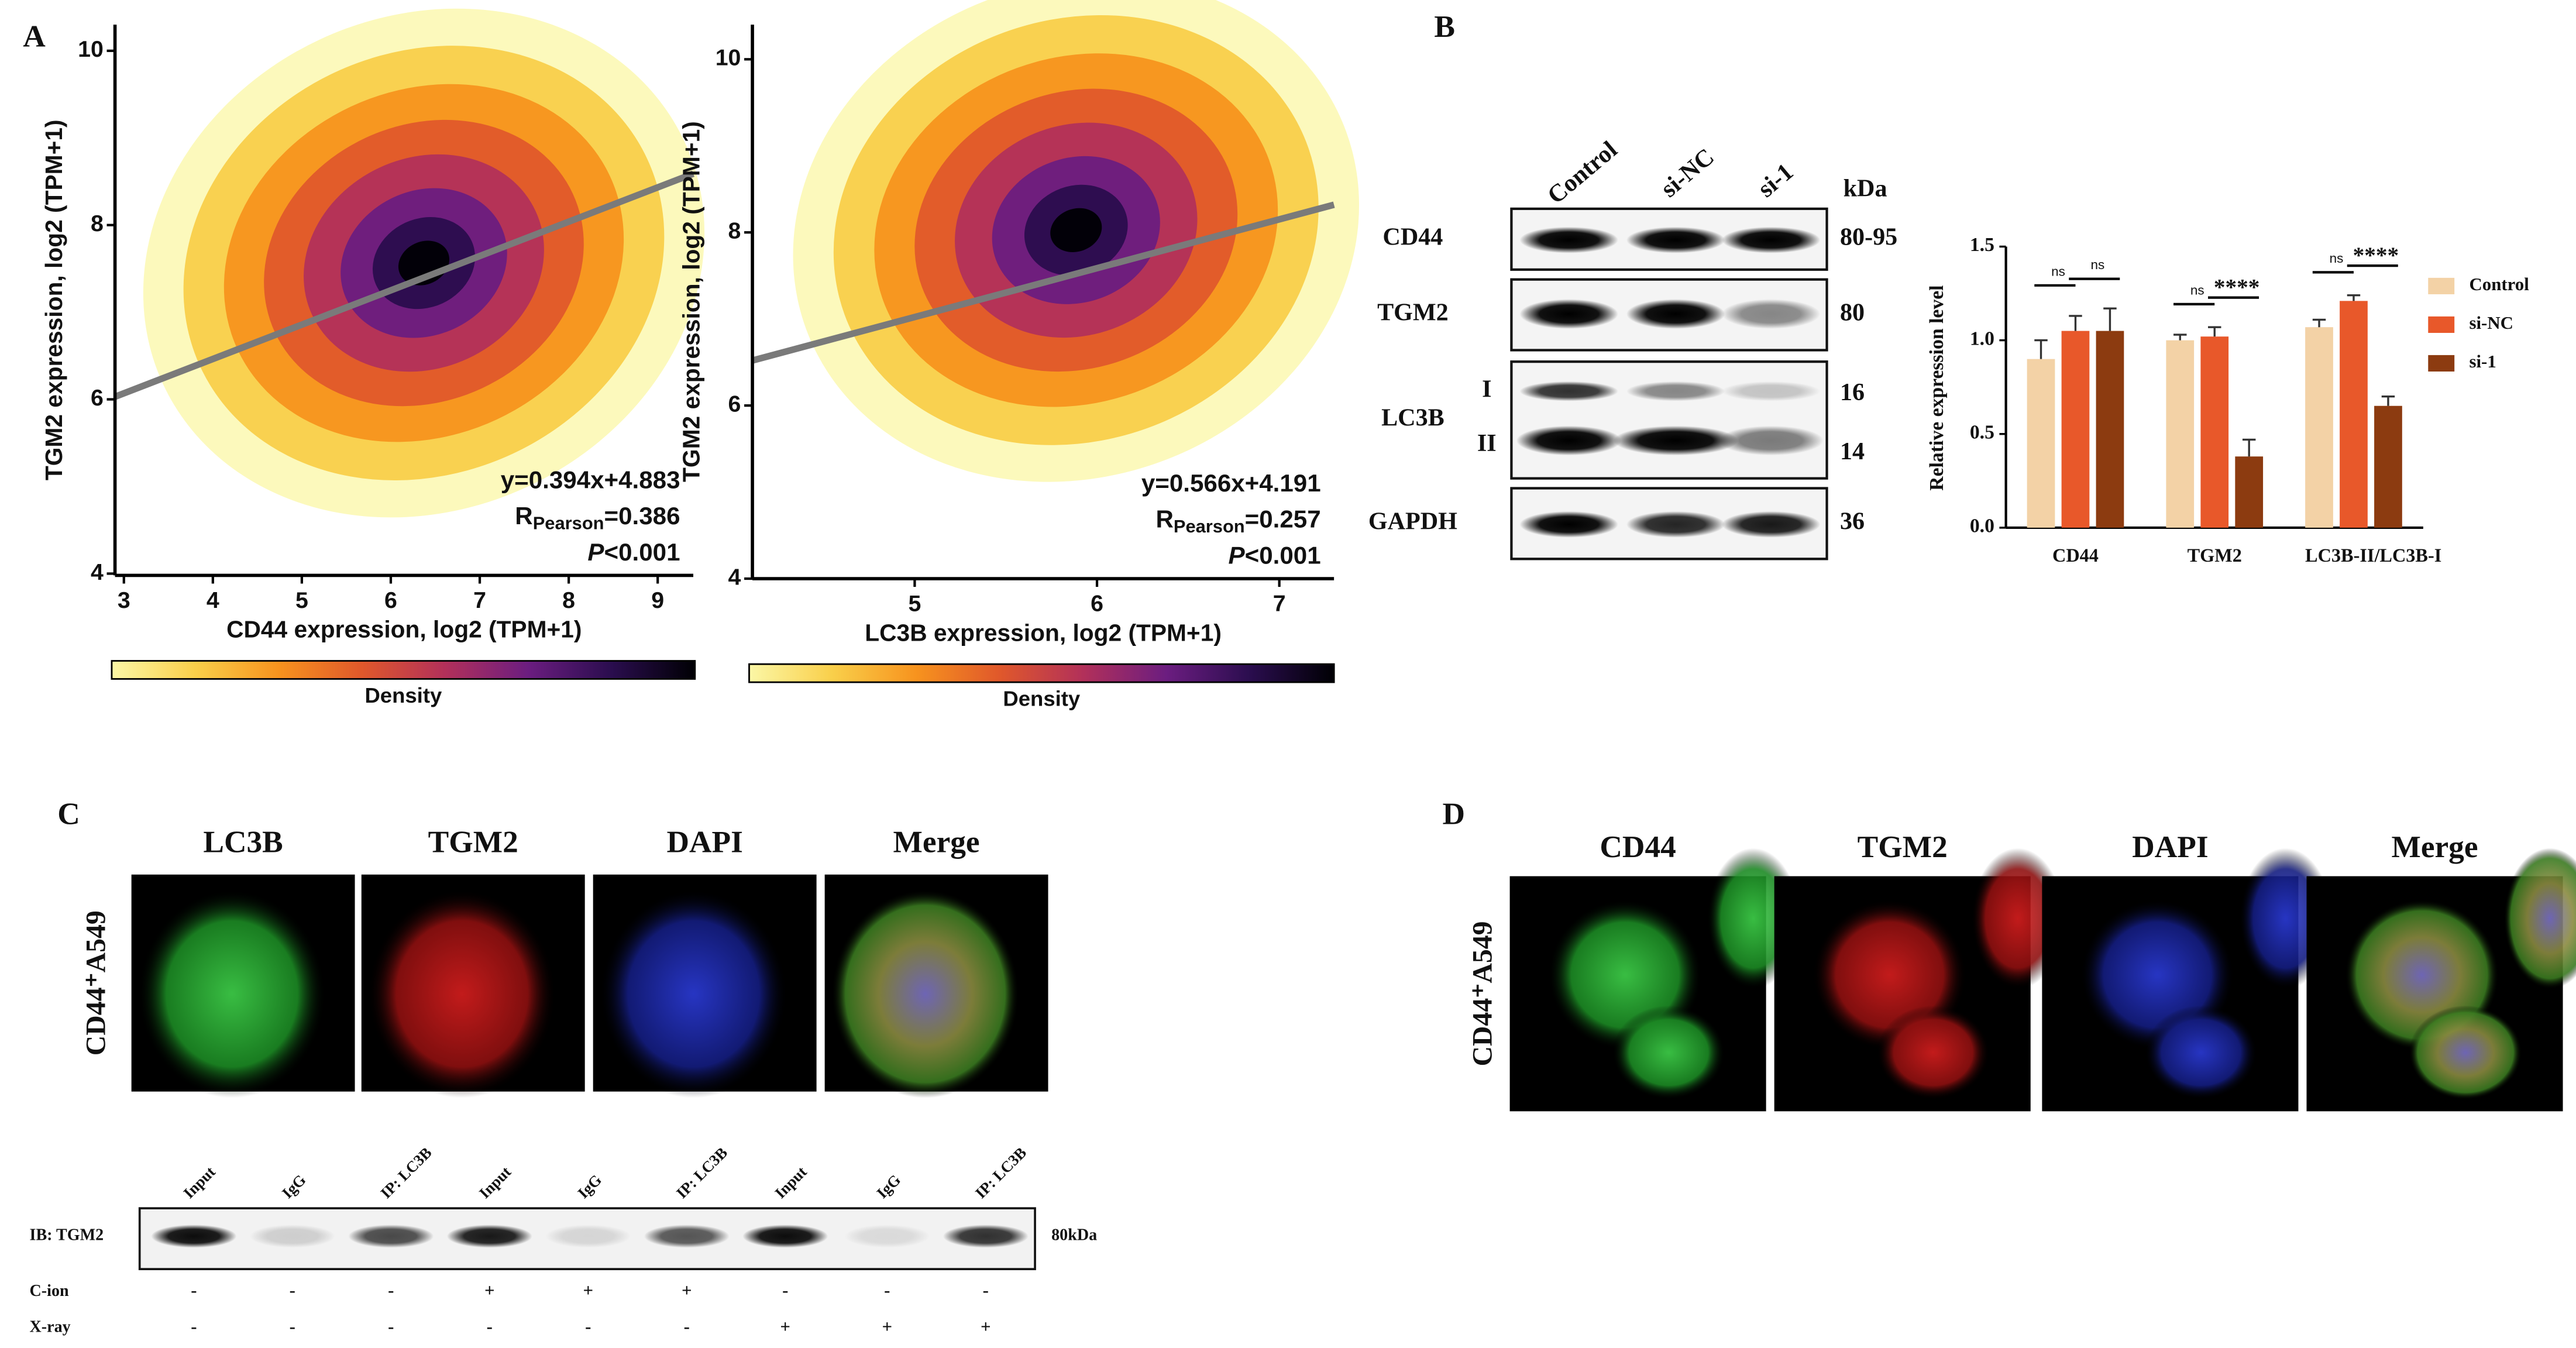 The height and width of the screenshot is (1348, 2576). Describe the element at coordinates (97, 223) in the screenshot. I see `y-tick-label: 8` at that location.